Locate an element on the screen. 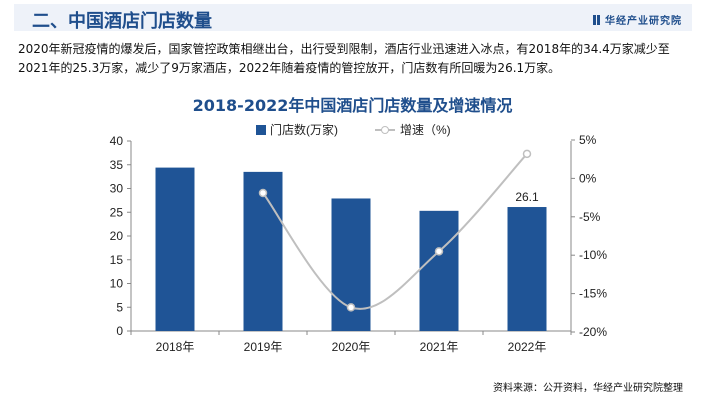 The height and width of the screenshot is (400, 705). x-tick-label: 2022年 is located at coordinates (527, 347).